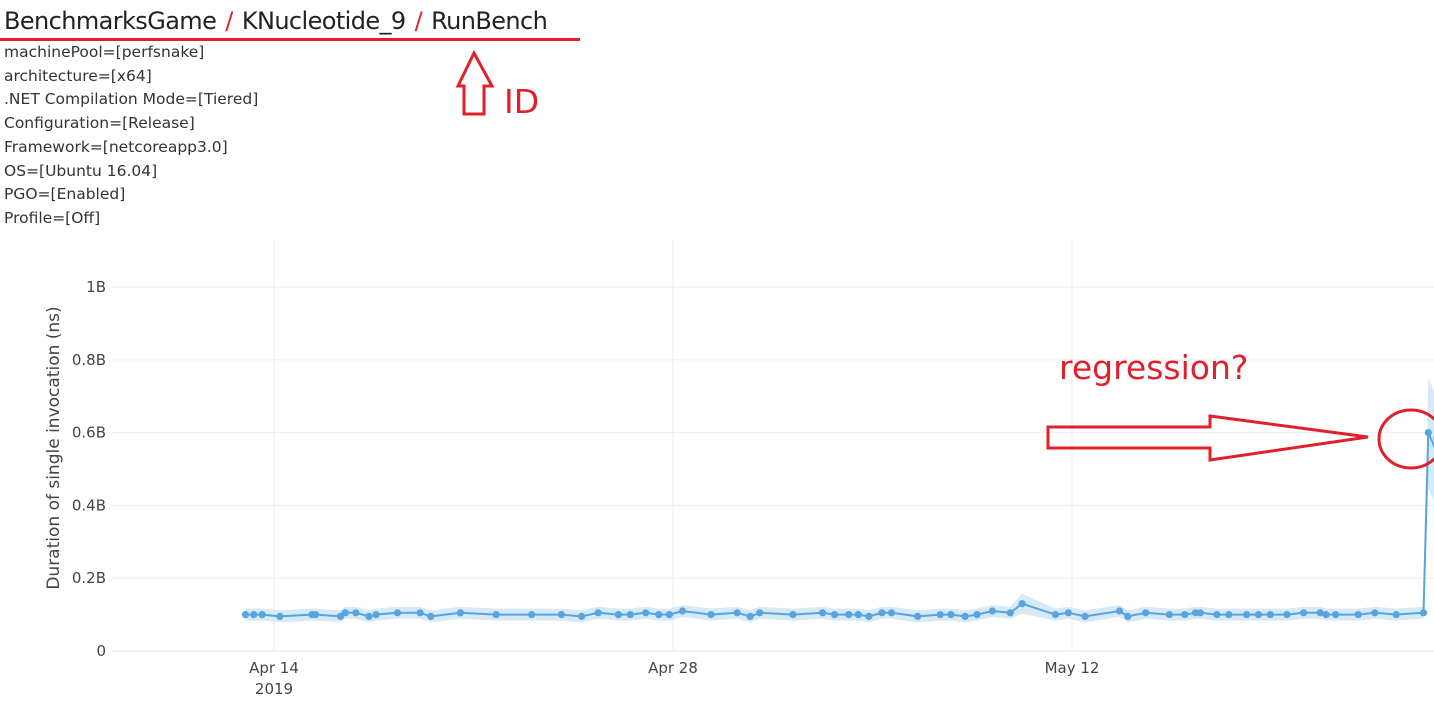 This screenshot has width=1434, height=702. Describe the element at coordinates (54, 447) in the screenshot. I see `y-axis-label: Duration of single invocation (ns)` at that location.